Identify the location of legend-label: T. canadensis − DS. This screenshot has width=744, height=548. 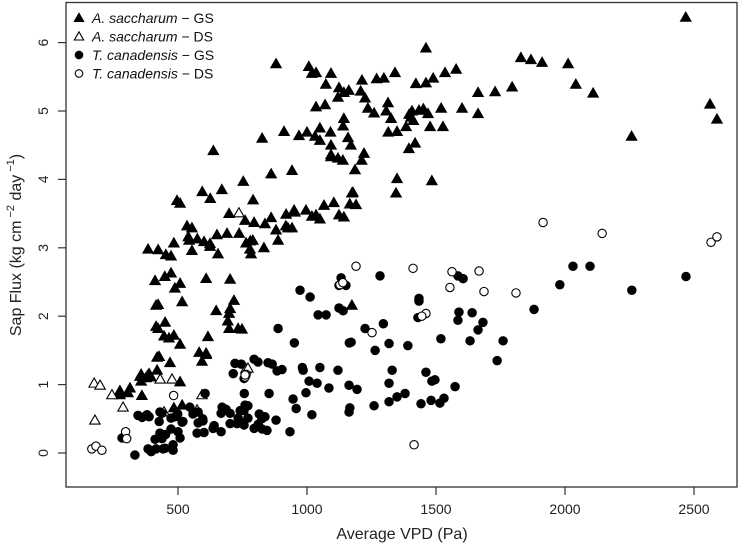
(152, 74).